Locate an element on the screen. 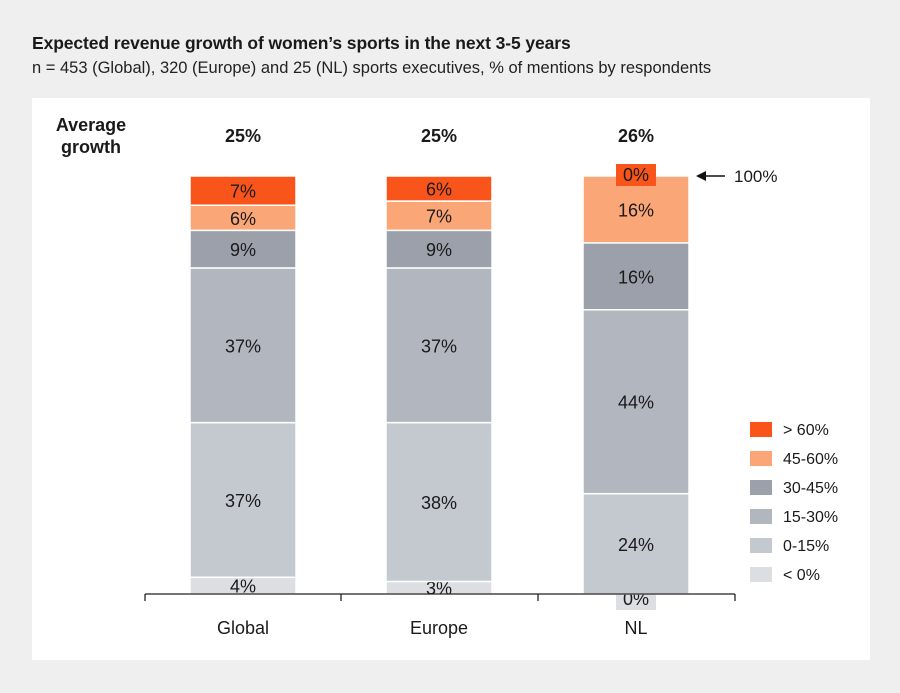 The height and width of the screenshot is (693, 900). x-tick-label: Global is located at coordinates (243, 628).